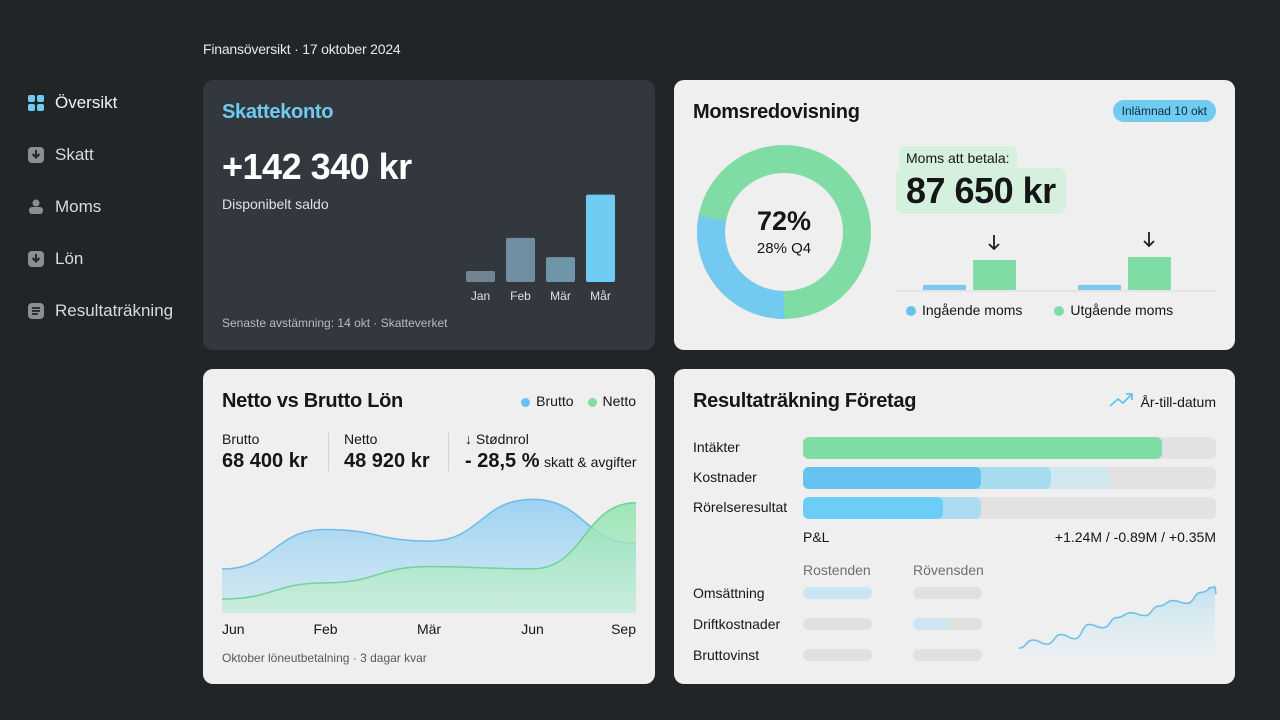 The height and width of the screenshot is (720, 1280). I want to click on legend-item: Brutto, so click(547, 401).